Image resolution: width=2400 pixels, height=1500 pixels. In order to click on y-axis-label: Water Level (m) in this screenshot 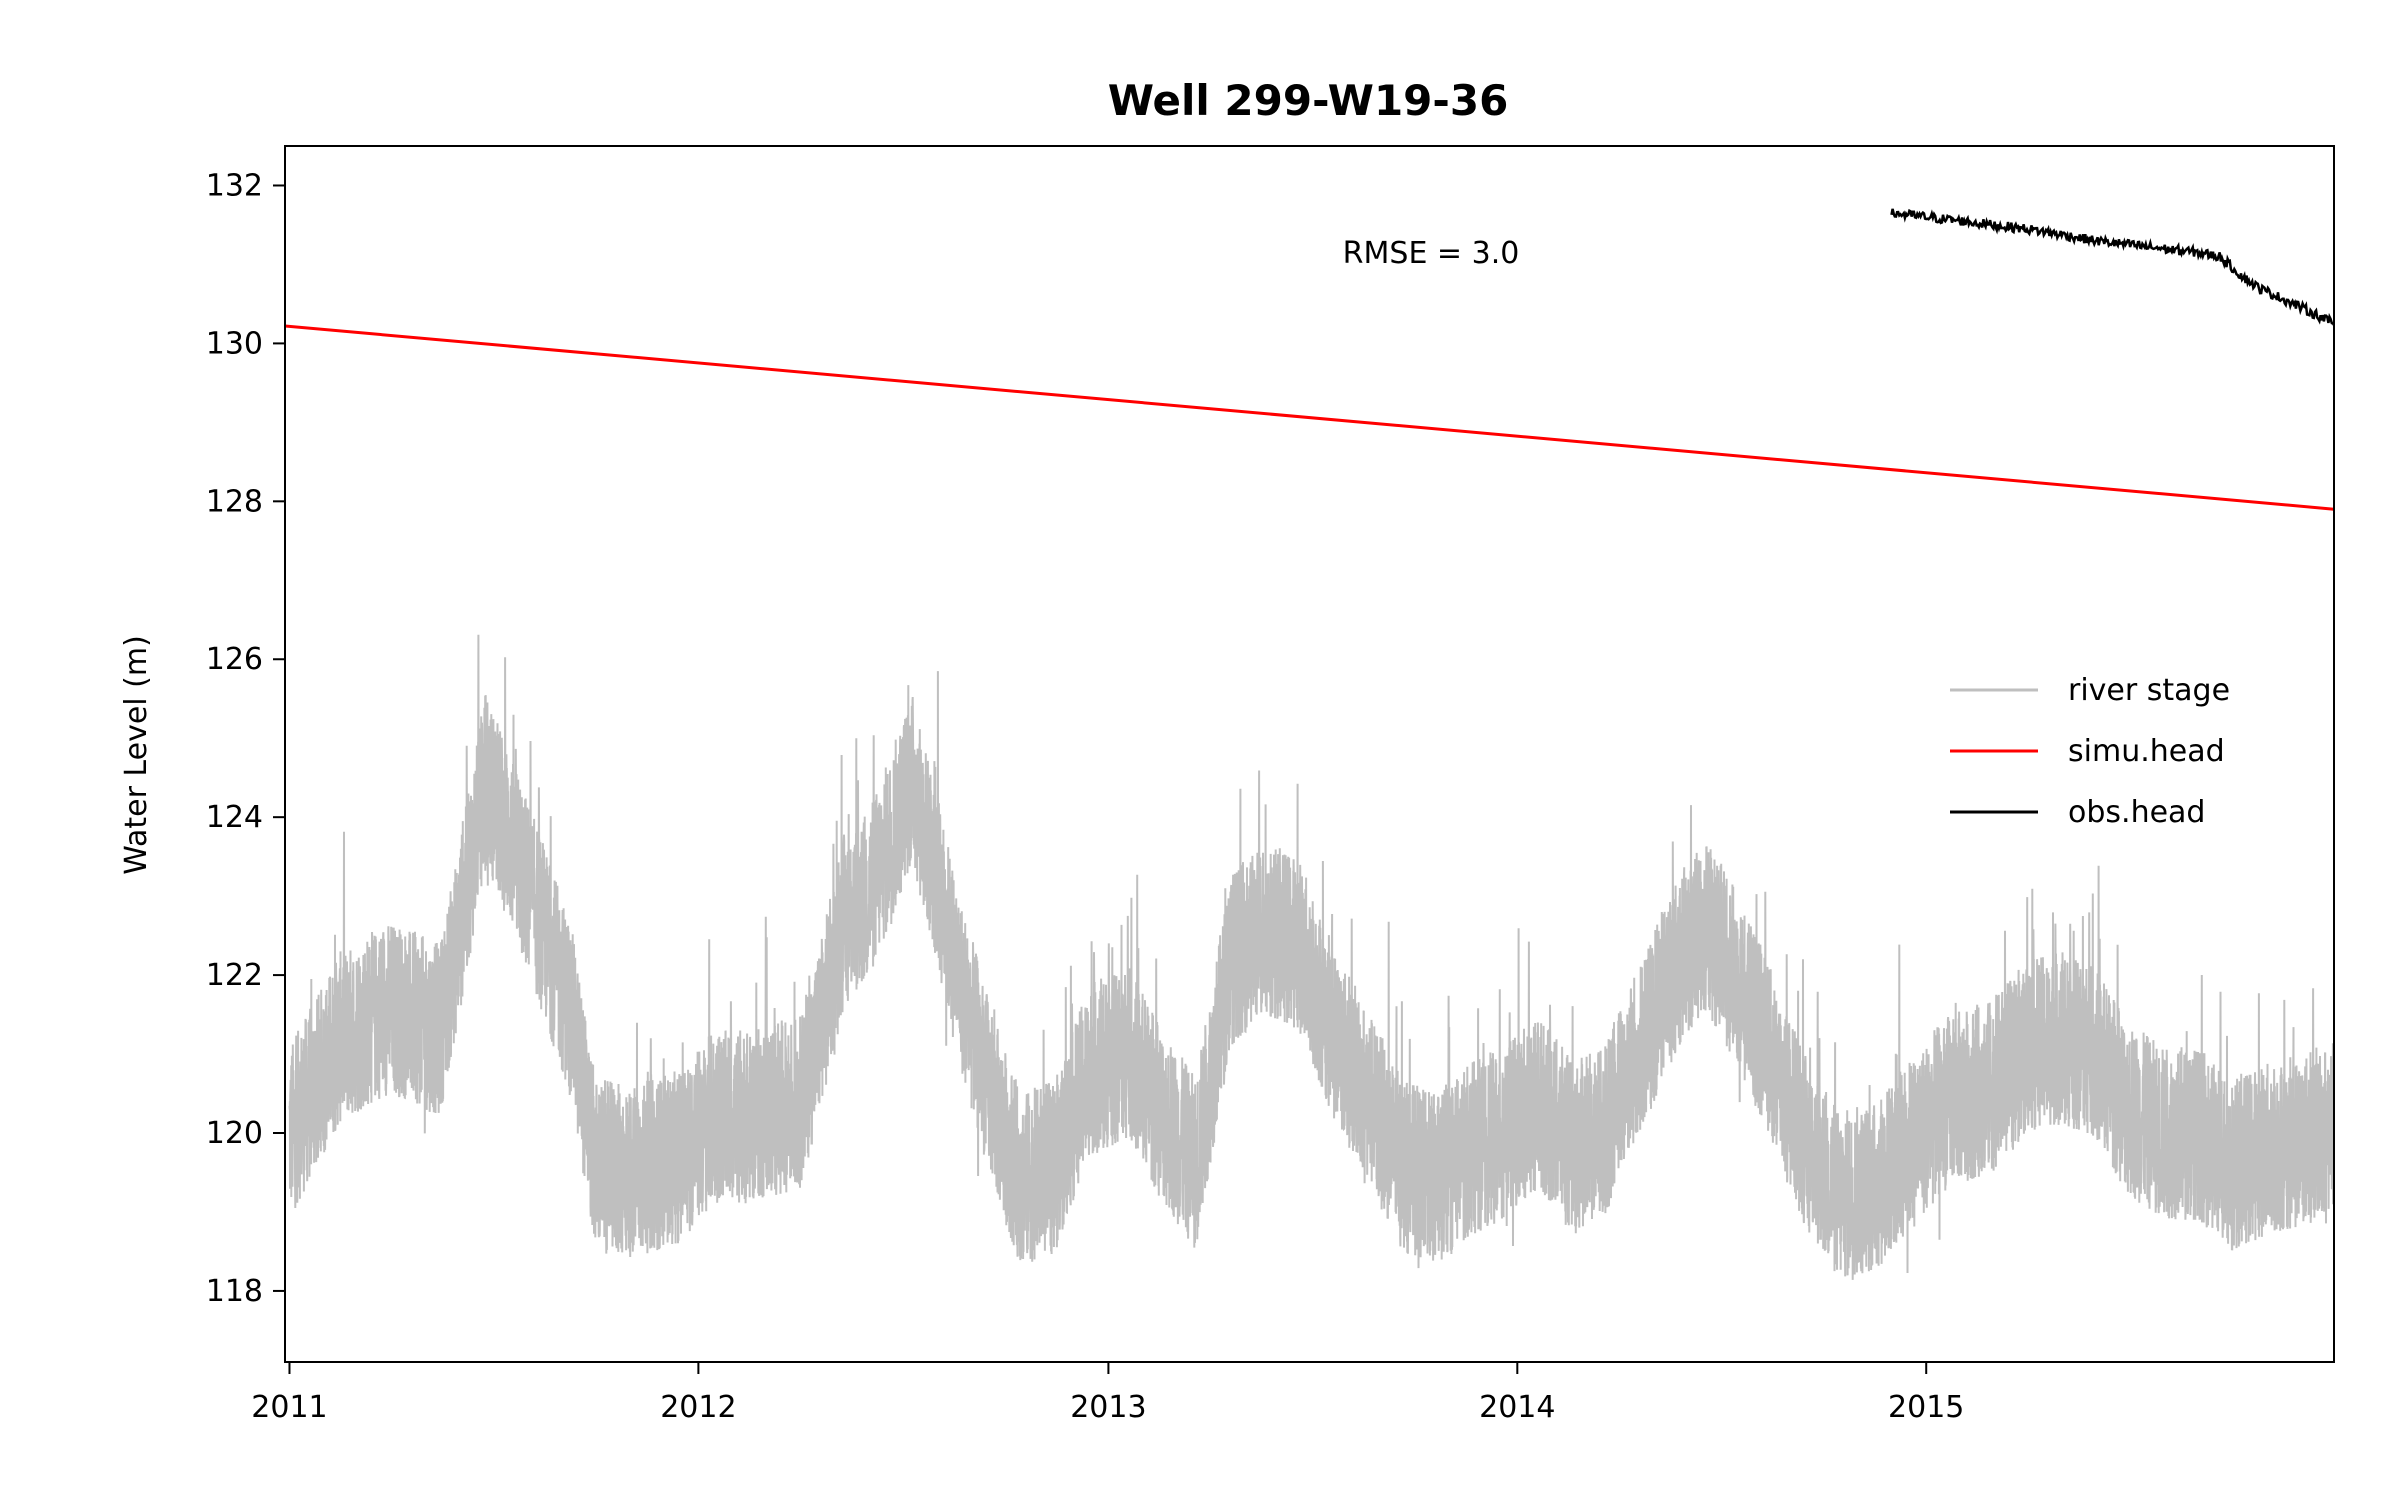, I will do `click(136, 755)`.